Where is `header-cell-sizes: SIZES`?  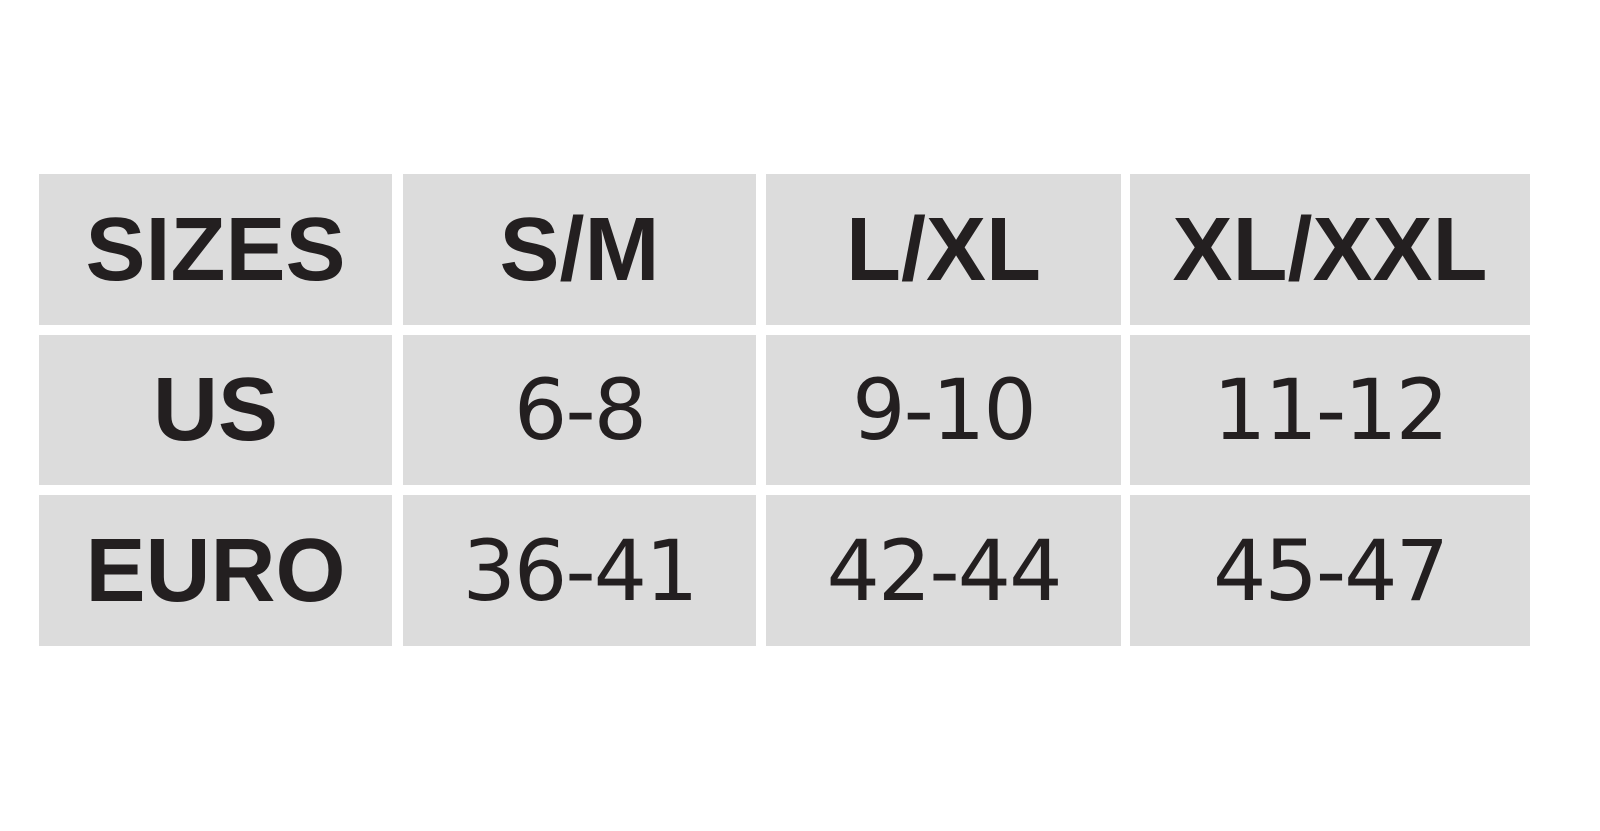
header-cell-sizes: SIZES is located at coordinates (215, 249).